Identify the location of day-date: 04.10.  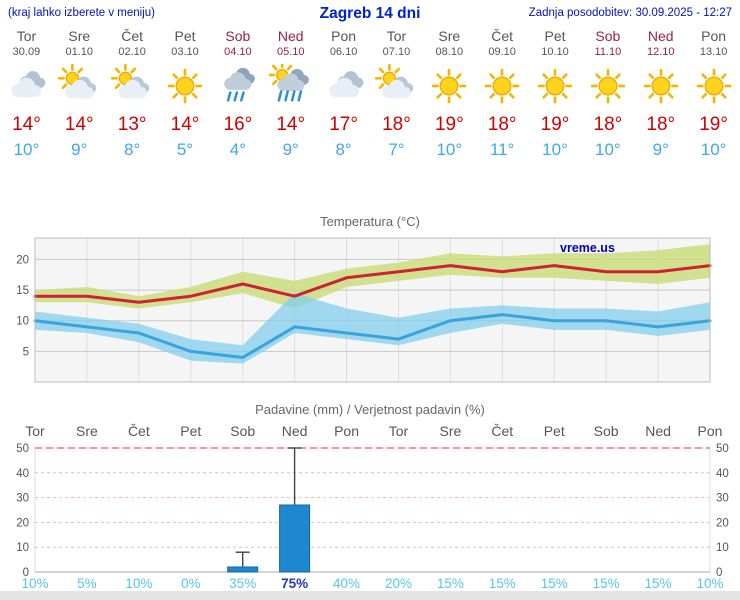
(238, 52).